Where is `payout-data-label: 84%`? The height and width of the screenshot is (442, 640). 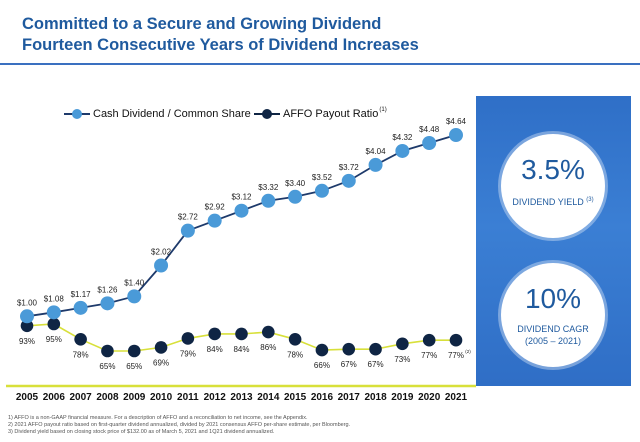 payout-data-label: 84% is located at coordinates (241, 349).